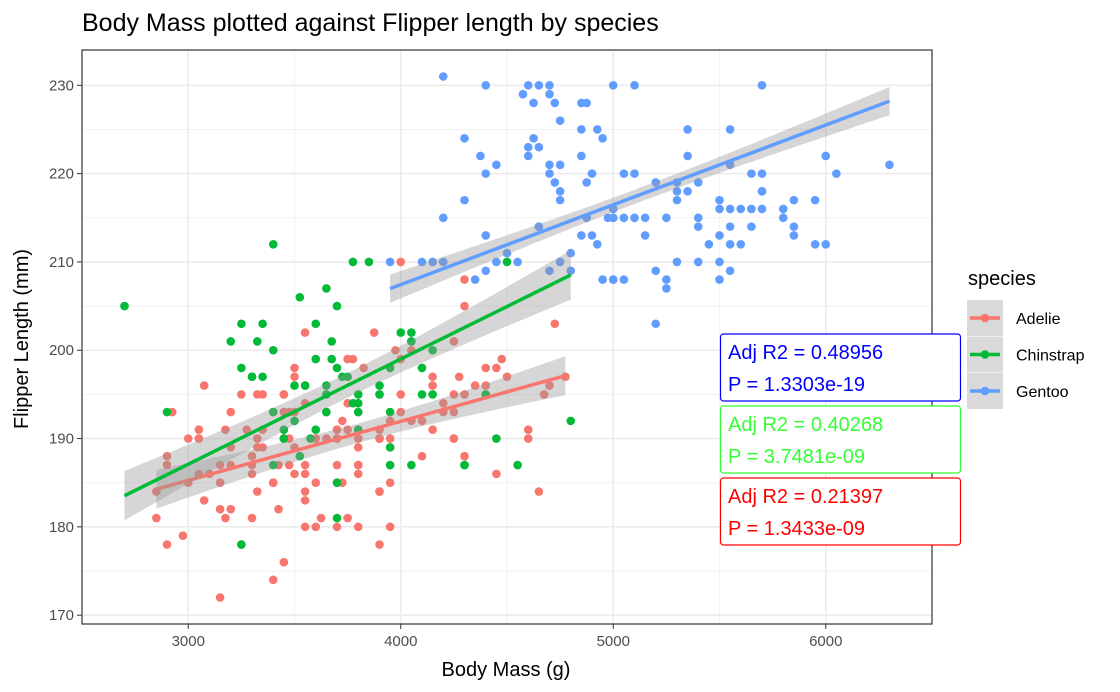 This screenshot has height=692, width=1120. What do you see at coordinates (796, 385) in the screenshot?
I see `annotation-p-value: P = 1.3303e-19` at bounding box center [796, 385].